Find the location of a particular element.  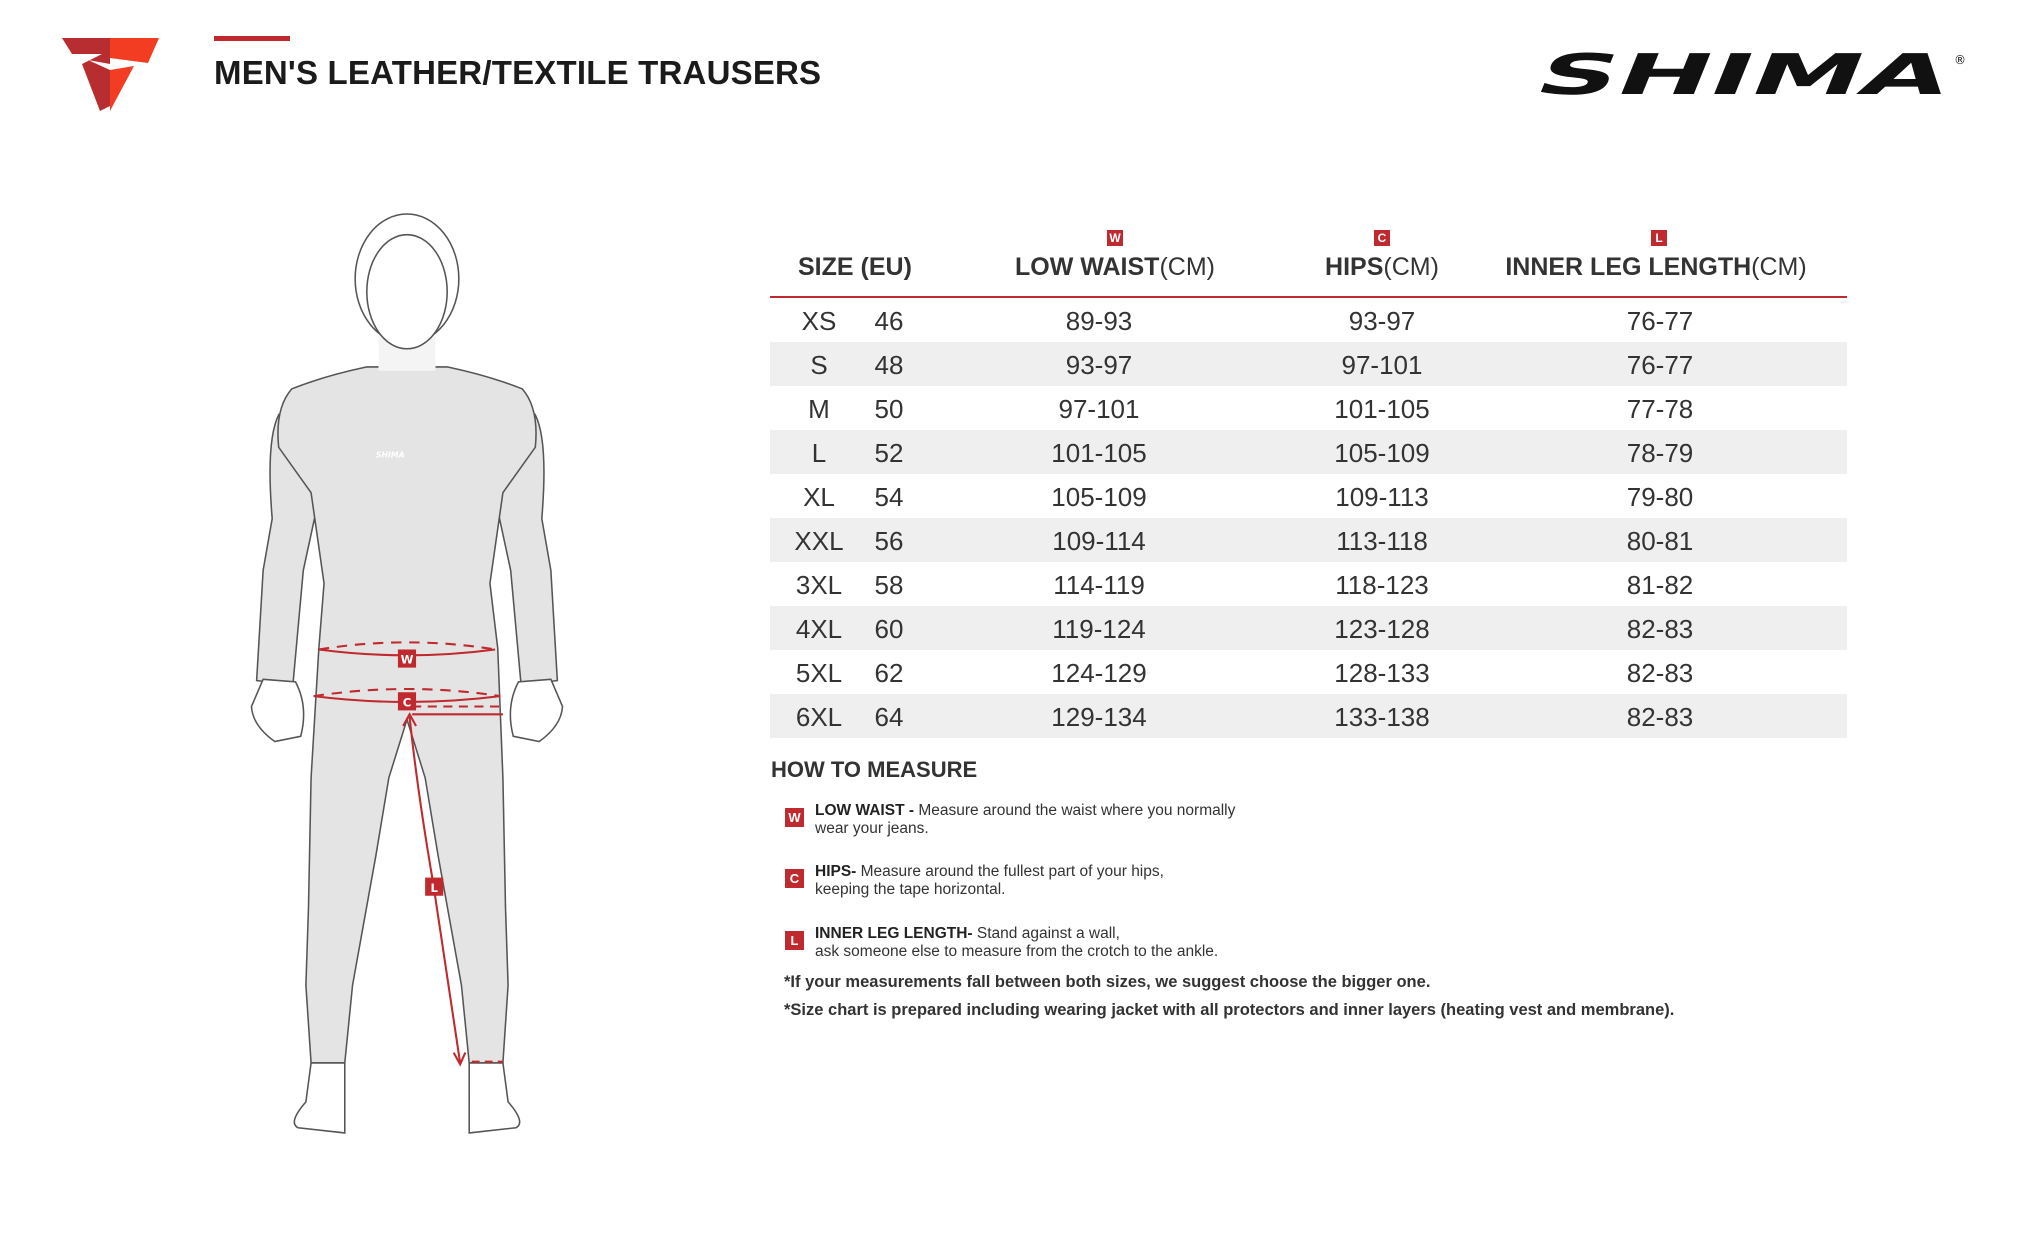

cell-hips: 118-123 is located at coordinates (1382, 585).